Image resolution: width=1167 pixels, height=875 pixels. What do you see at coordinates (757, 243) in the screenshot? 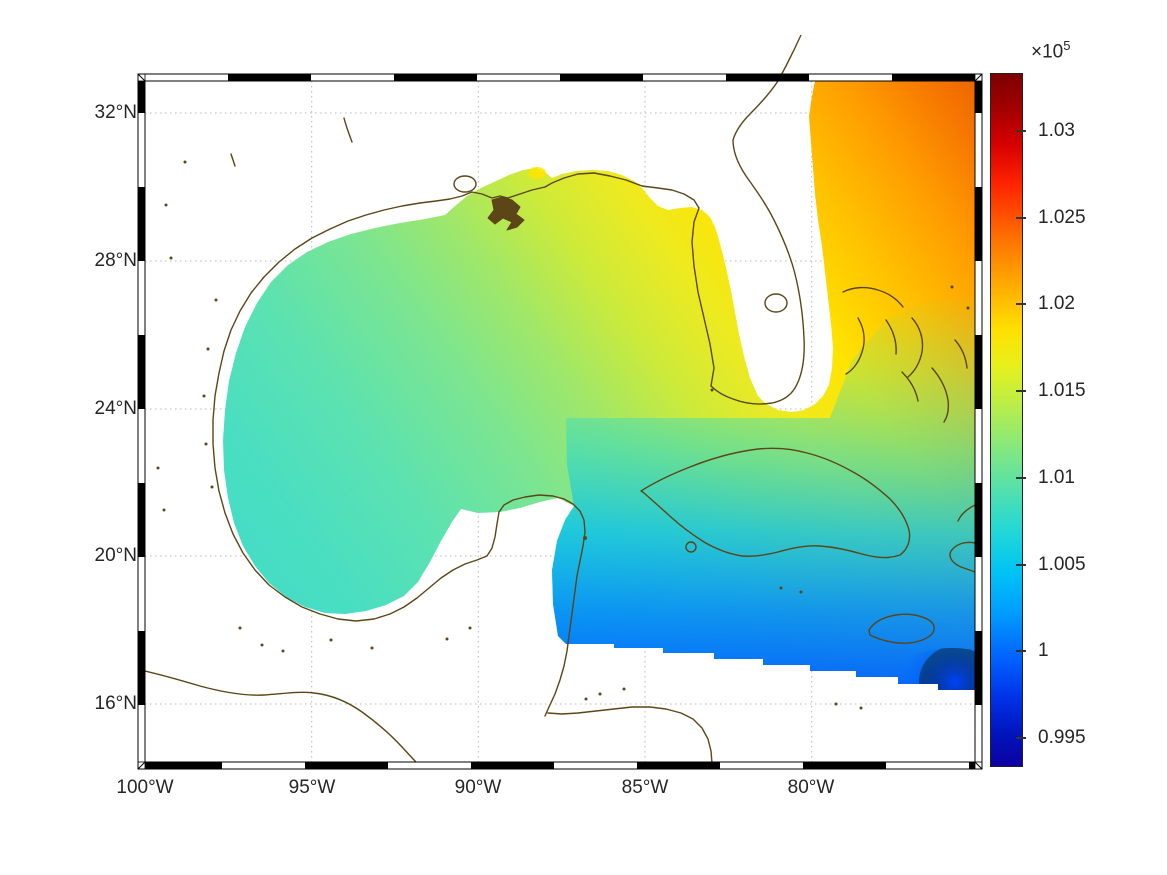
I see `us-east-coast-florida` at bounding box center [757, 243].